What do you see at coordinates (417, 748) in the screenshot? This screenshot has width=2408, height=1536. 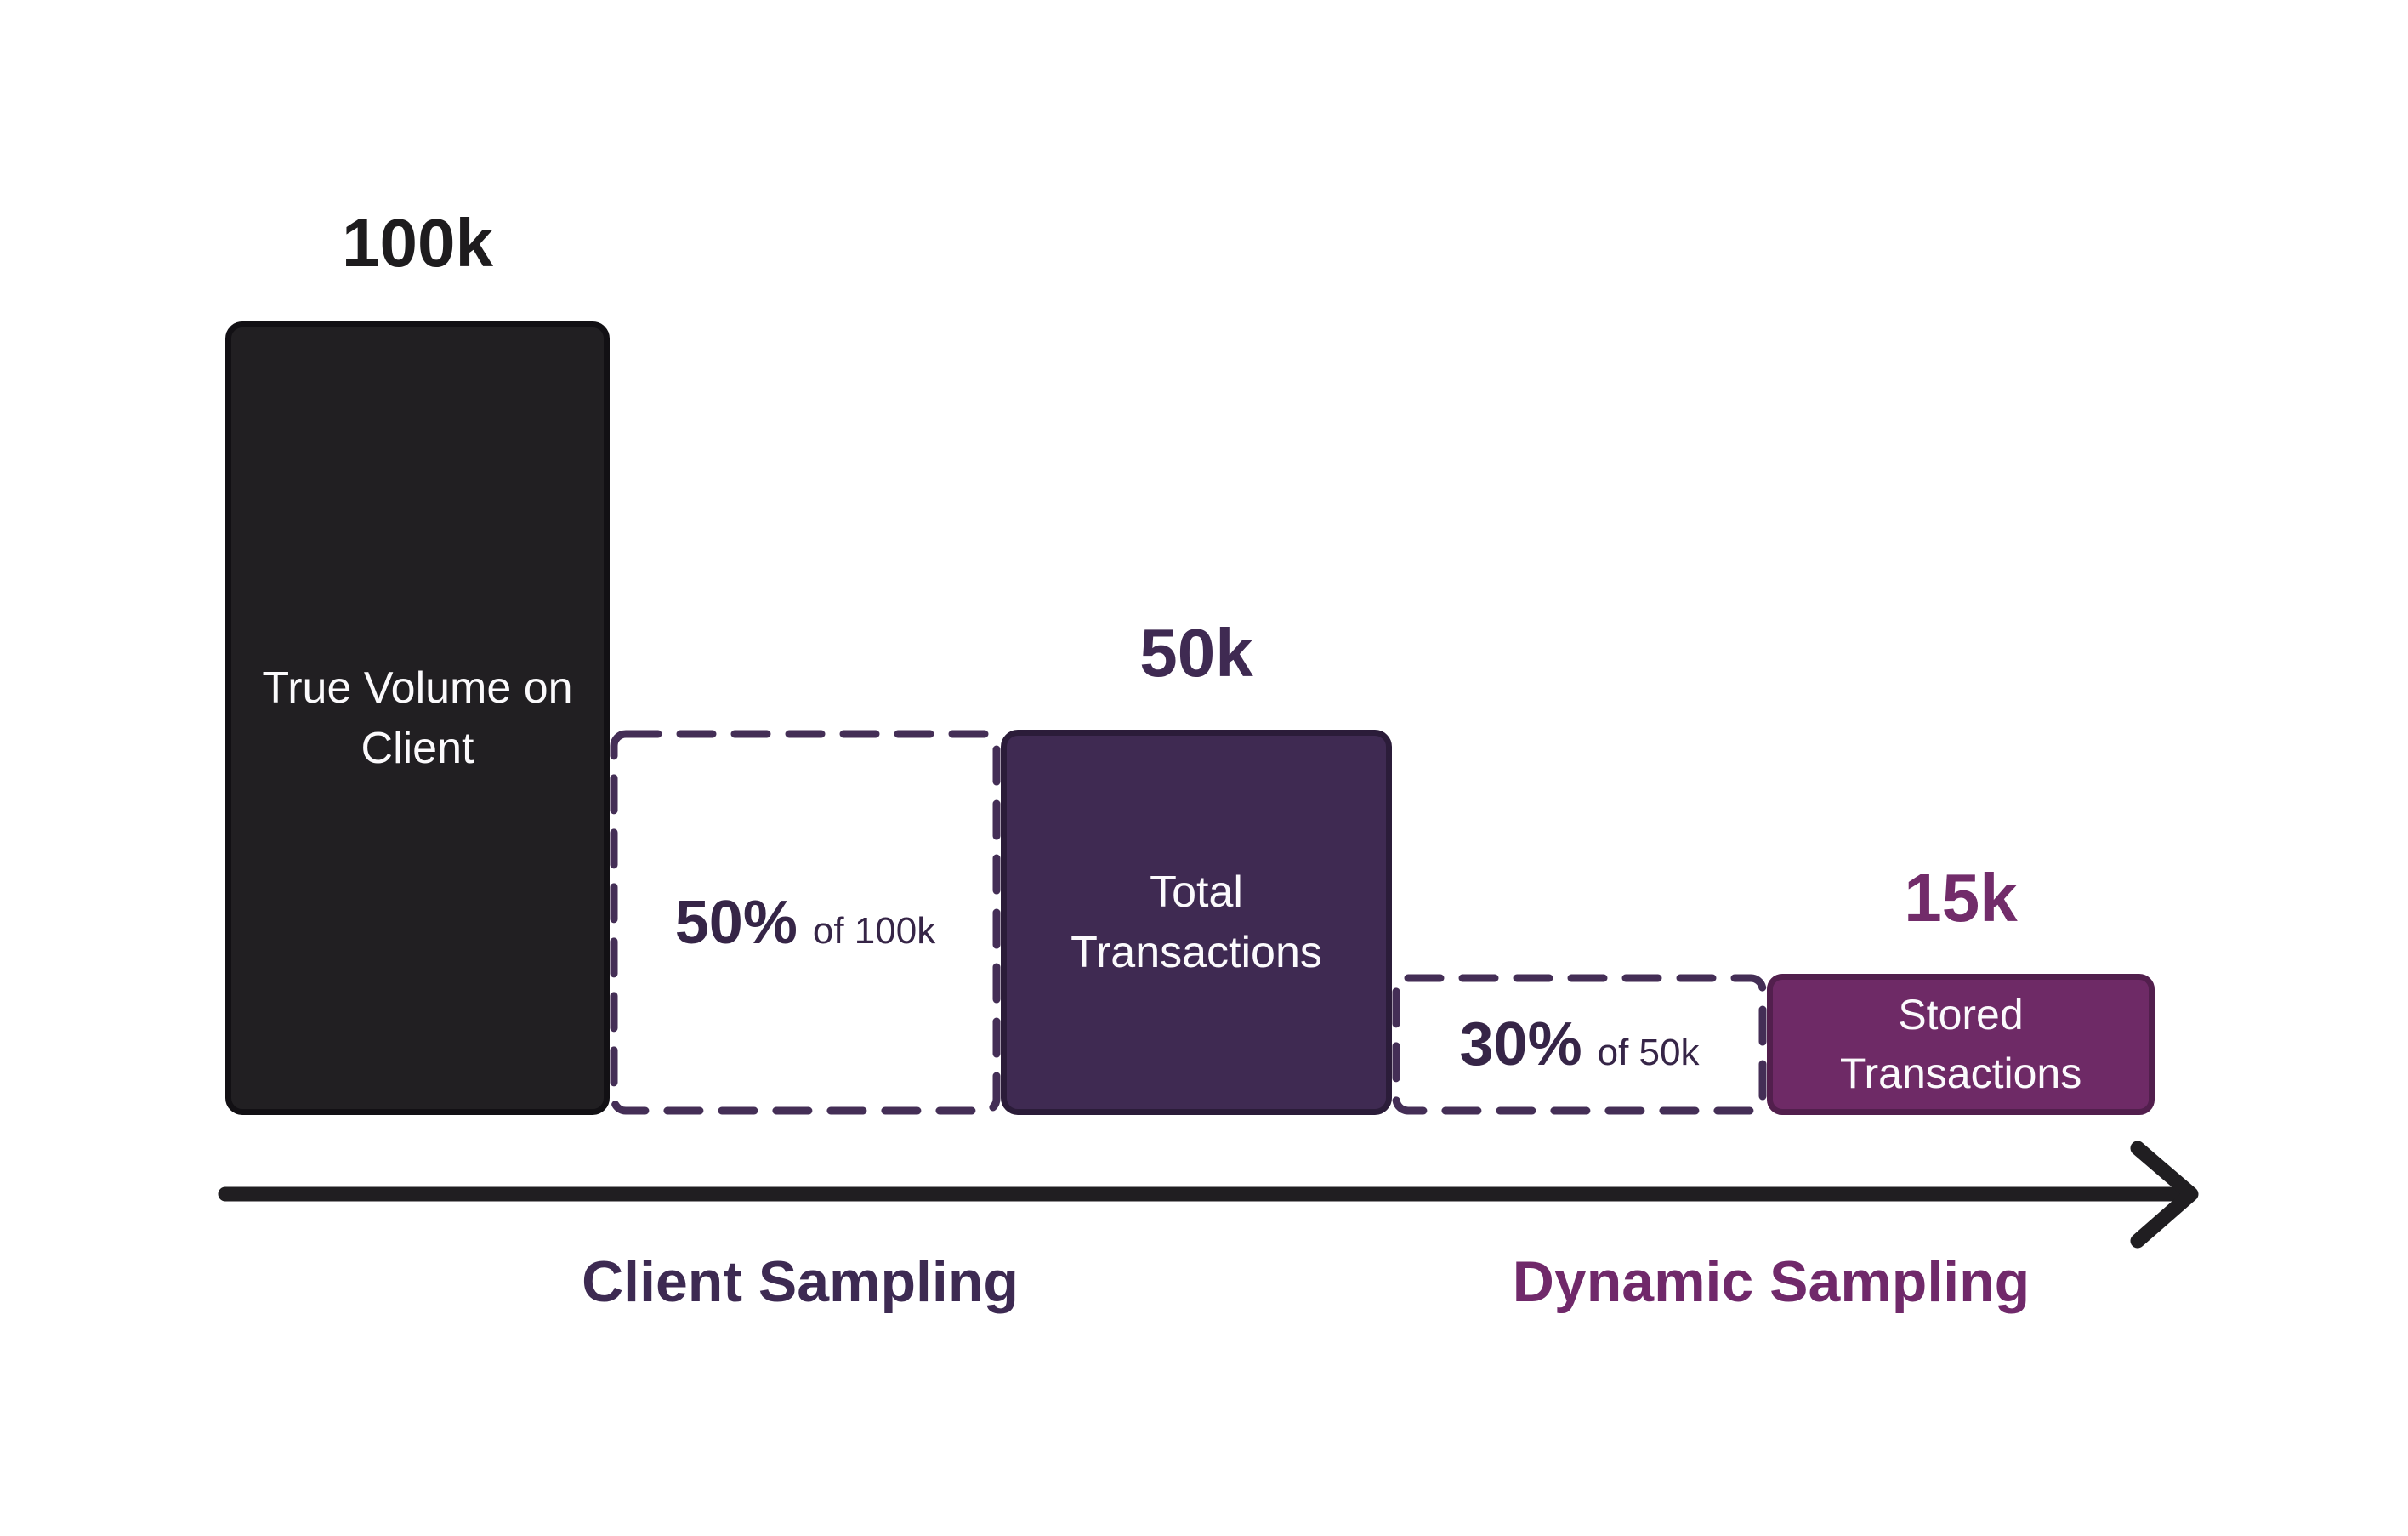 I see `true-volume-bar-label-line2: Client` at bounding box center [417, 748].